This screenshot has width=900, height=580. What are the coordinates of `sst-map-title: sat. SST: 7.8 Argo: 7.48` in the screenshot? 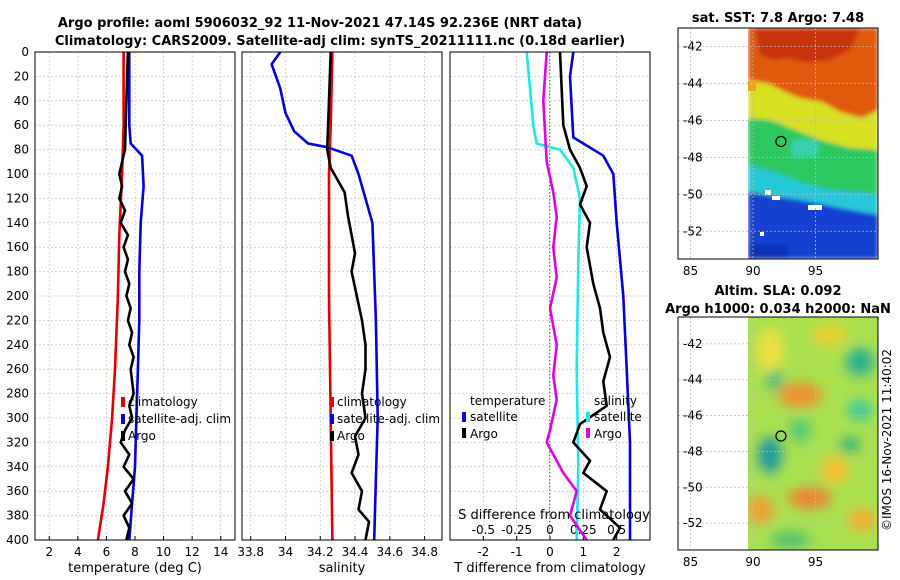 It's located at (778, 18).